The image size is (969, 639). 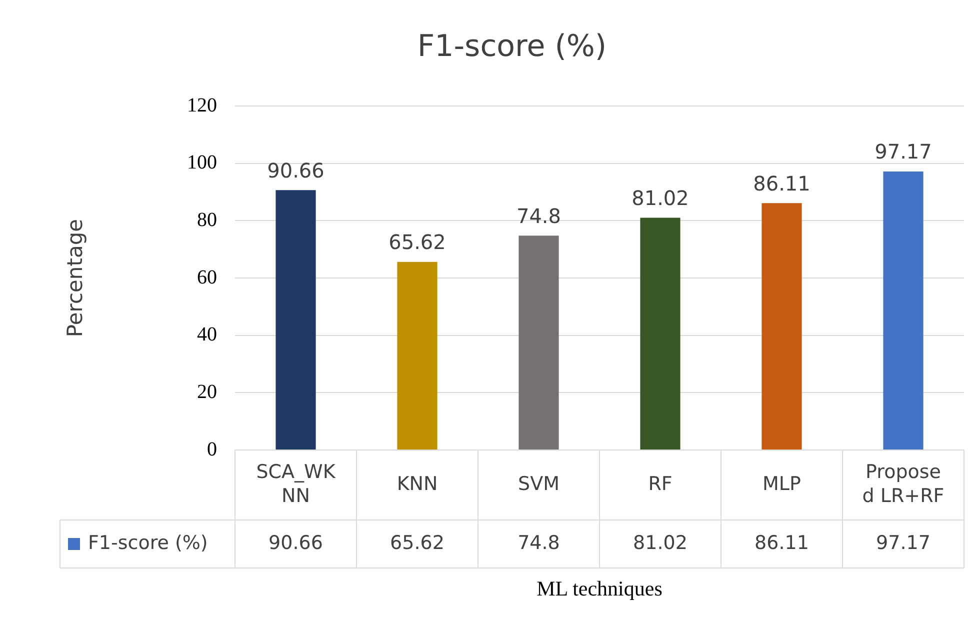 I want to click on data-label: 86.11, so click(x=781, y=543).